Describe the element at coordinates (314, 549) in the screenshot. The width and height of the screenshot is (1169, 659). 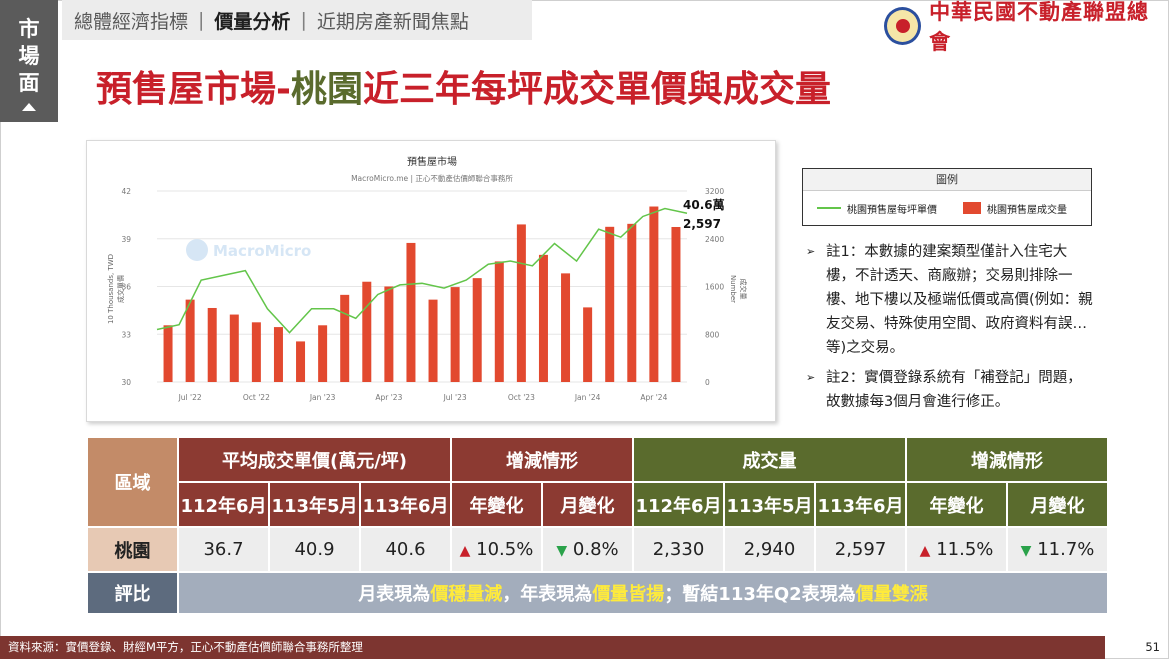
I see `price-cell: 40.9` at that location.